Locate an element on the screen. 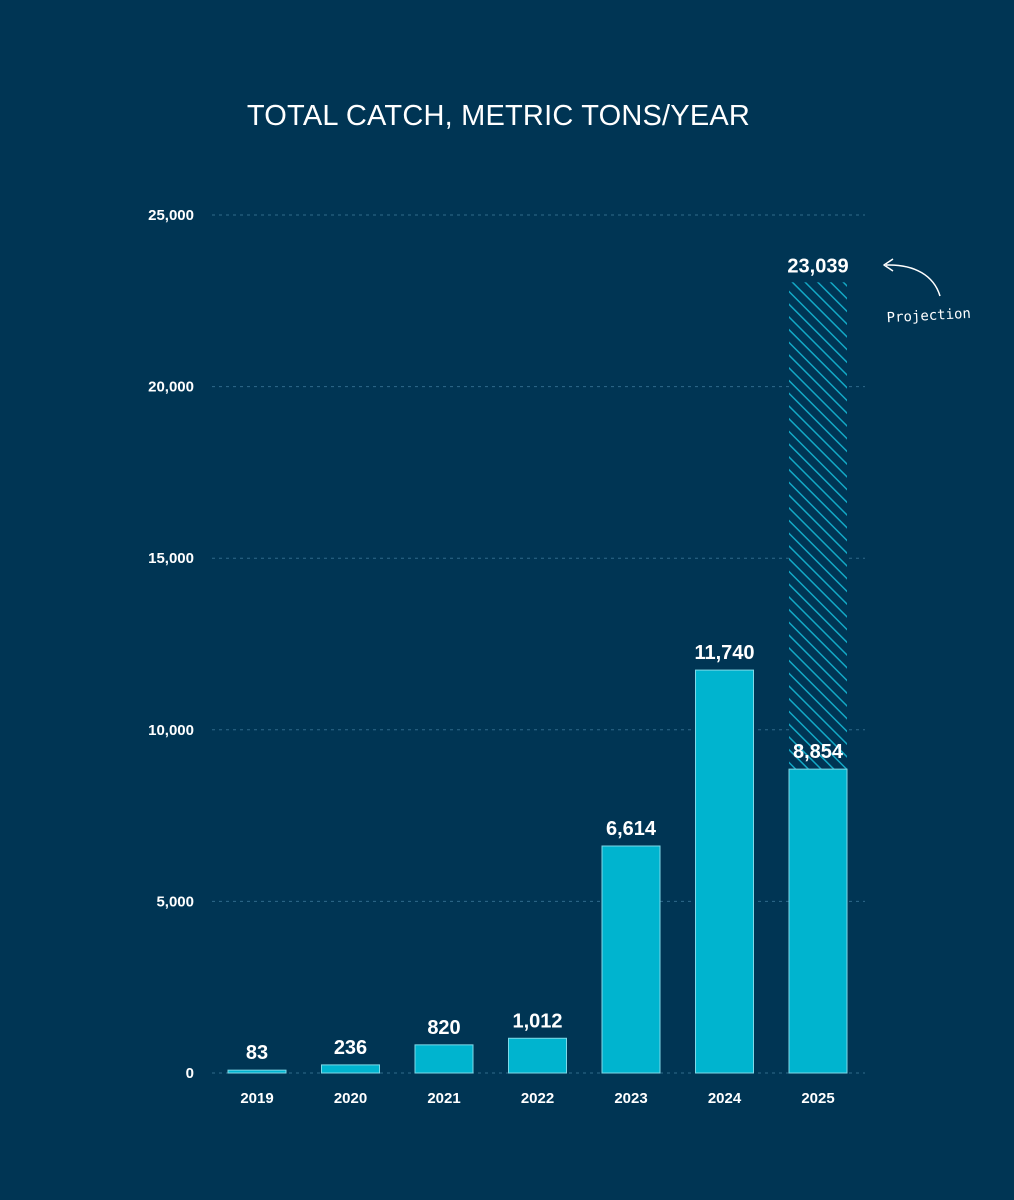  projection-bar is located at coordinates (818, 526).